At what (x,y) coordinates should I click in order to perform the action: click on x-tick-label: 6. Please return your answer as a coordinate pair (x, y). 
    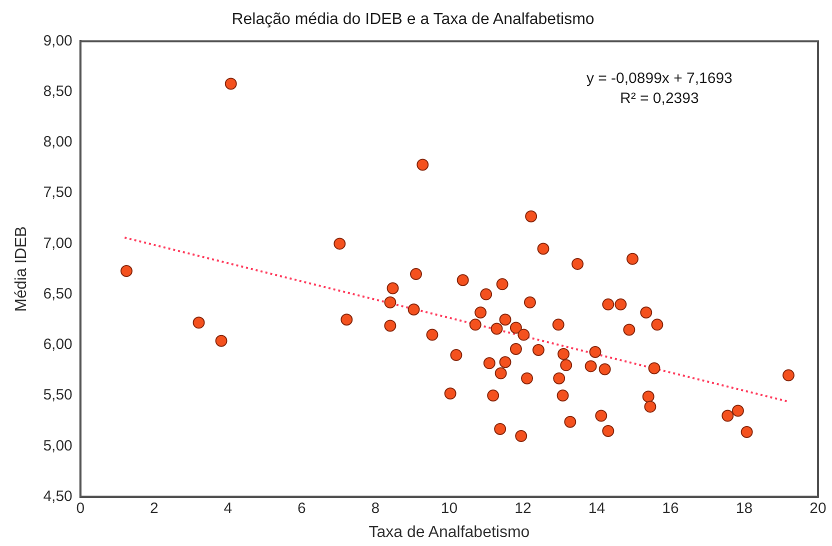
    Looking at the image, I should click on (302, 508).